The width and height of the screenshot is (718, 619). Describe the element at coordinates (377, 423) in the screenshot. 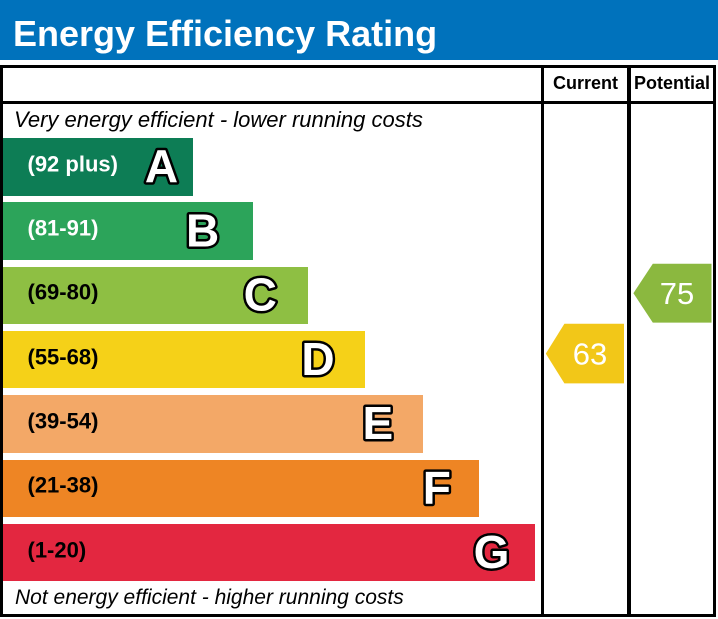

I see `svg-text: E` at that location.